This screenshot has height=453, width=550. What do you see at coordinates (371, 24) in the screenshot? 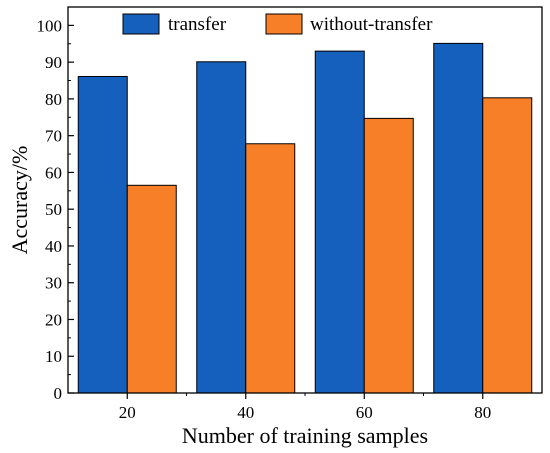
I see `legend-label-without-transfer: without-transfer` at bounding box center [371, 24].